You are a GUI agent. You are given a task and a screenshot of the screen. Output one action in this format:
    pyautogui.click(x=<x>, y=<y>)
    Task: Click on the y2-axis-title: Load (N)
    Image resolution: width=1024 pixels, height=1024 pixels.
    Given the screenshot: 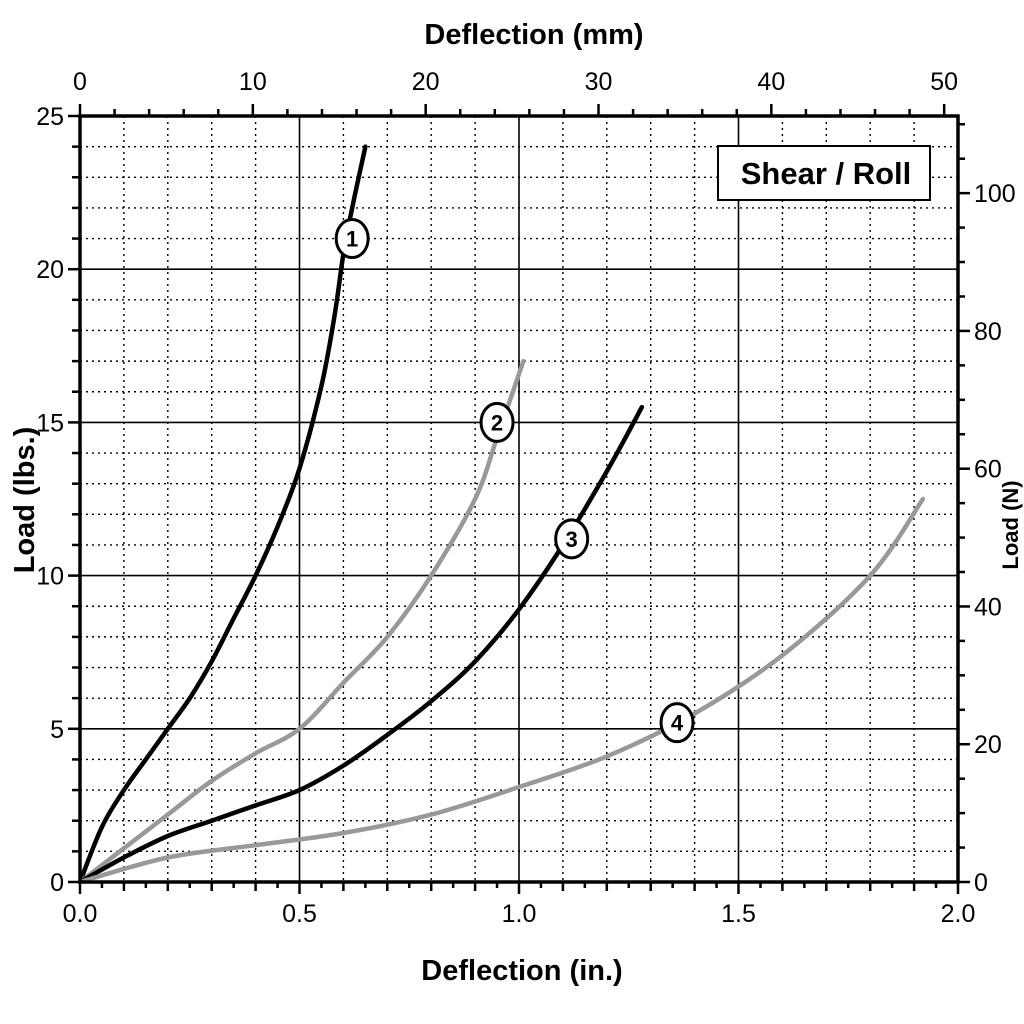 What is the action you would take?
    pyautogui.click(x=1010, y=524)
    